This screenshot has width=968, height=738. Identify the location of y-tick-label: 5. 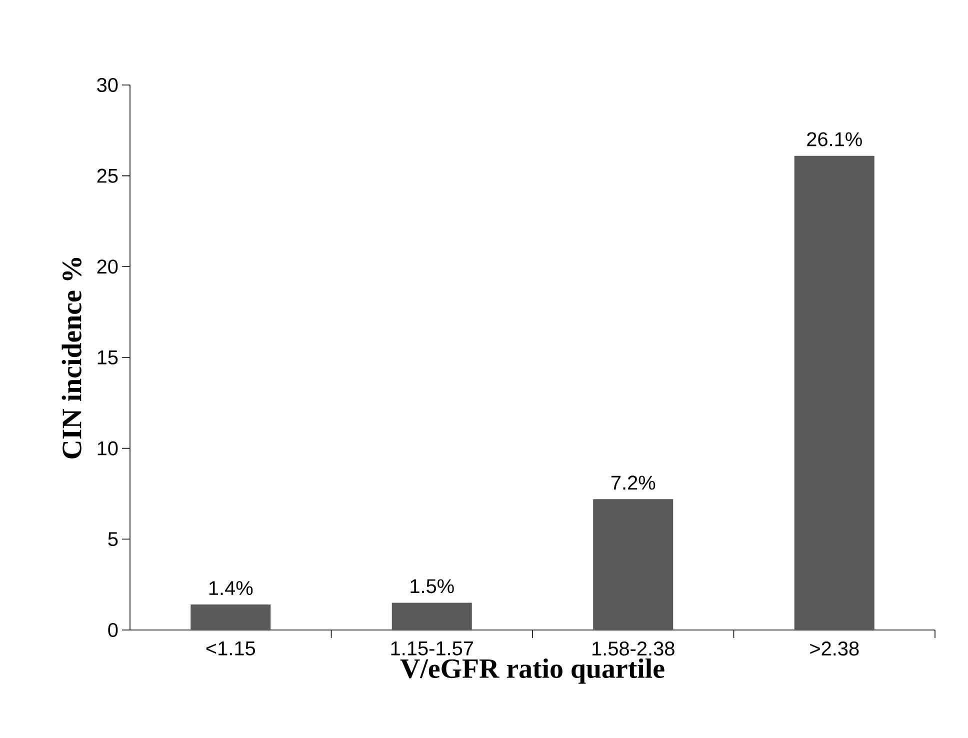
(113, 539).